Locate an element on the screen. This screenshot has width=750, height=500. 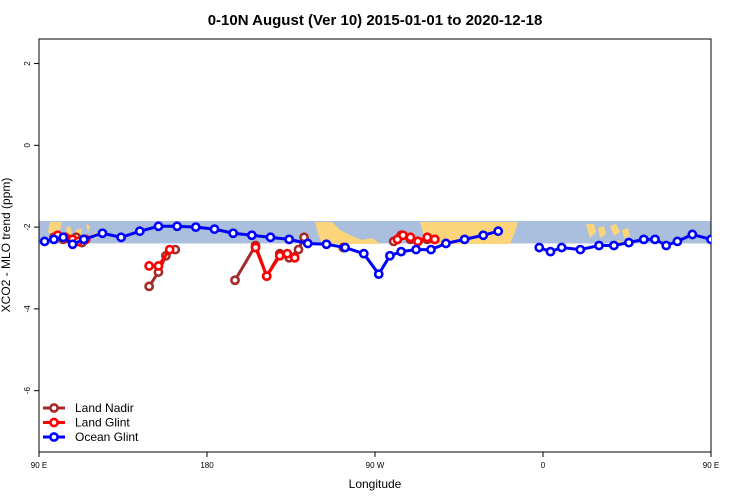
x-axis: 90 E 180 90 W 0 90 E is located at coordinates (375, 461).